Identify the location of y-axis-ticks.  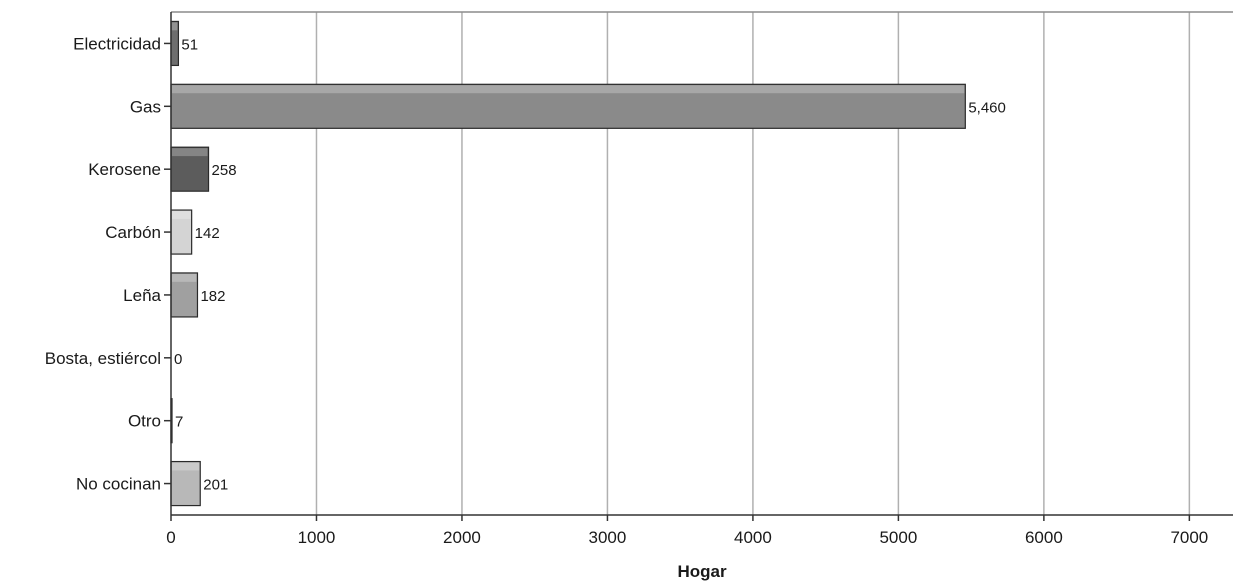
(167, 263).